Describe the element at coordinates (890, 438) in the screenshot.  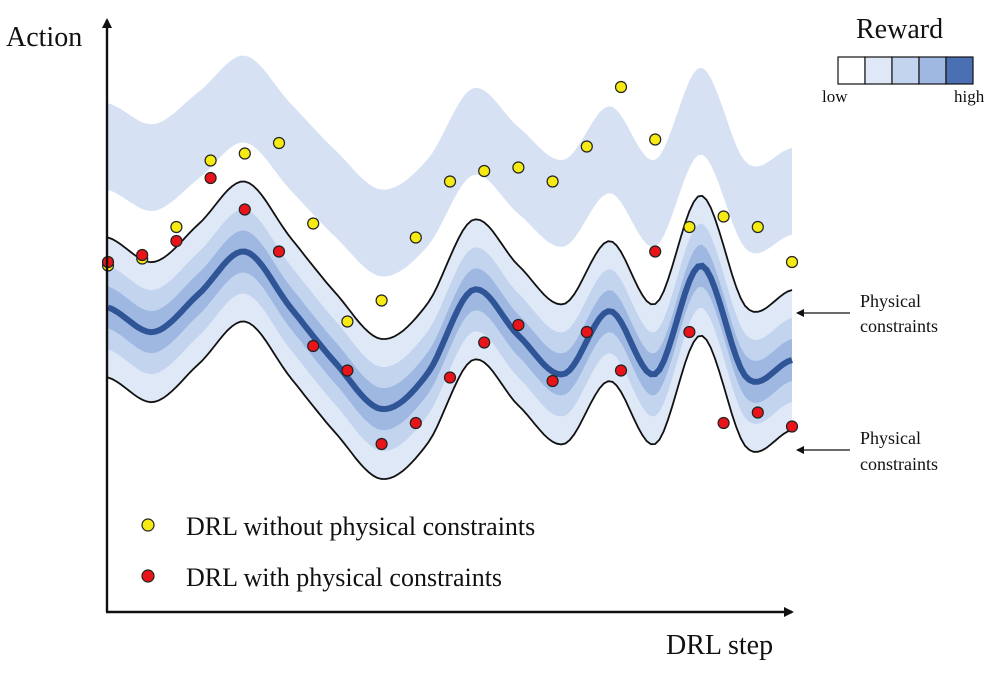
I see `lower-constraint-label-line1: Physical` at that location.